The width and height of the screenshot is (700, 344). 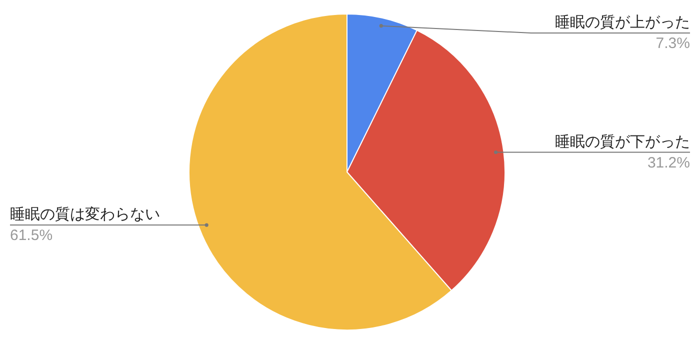 What do you see at coordinates (622, 22) in the screenshot?
I see `slice-label: 睡眠の質が上がった` at bounding box center [622, 22].